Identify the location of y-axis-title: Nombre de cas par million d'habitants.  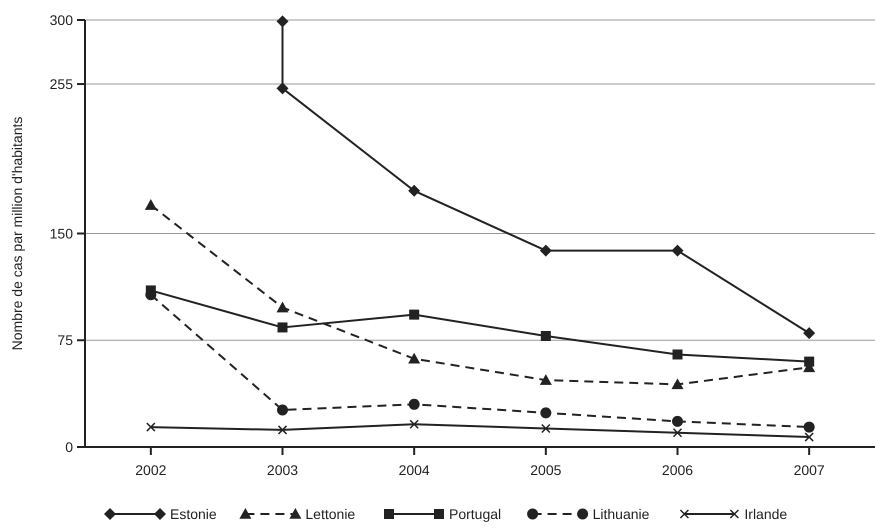
(17, 233).